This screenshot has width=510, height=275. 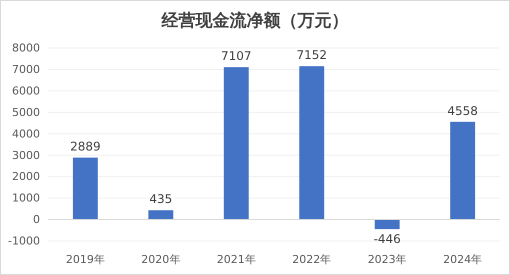 What do you see at coordinates (26, 69) in the screenshot?
I see `y-tick-label: 7000` at bounding box center [26, 69].